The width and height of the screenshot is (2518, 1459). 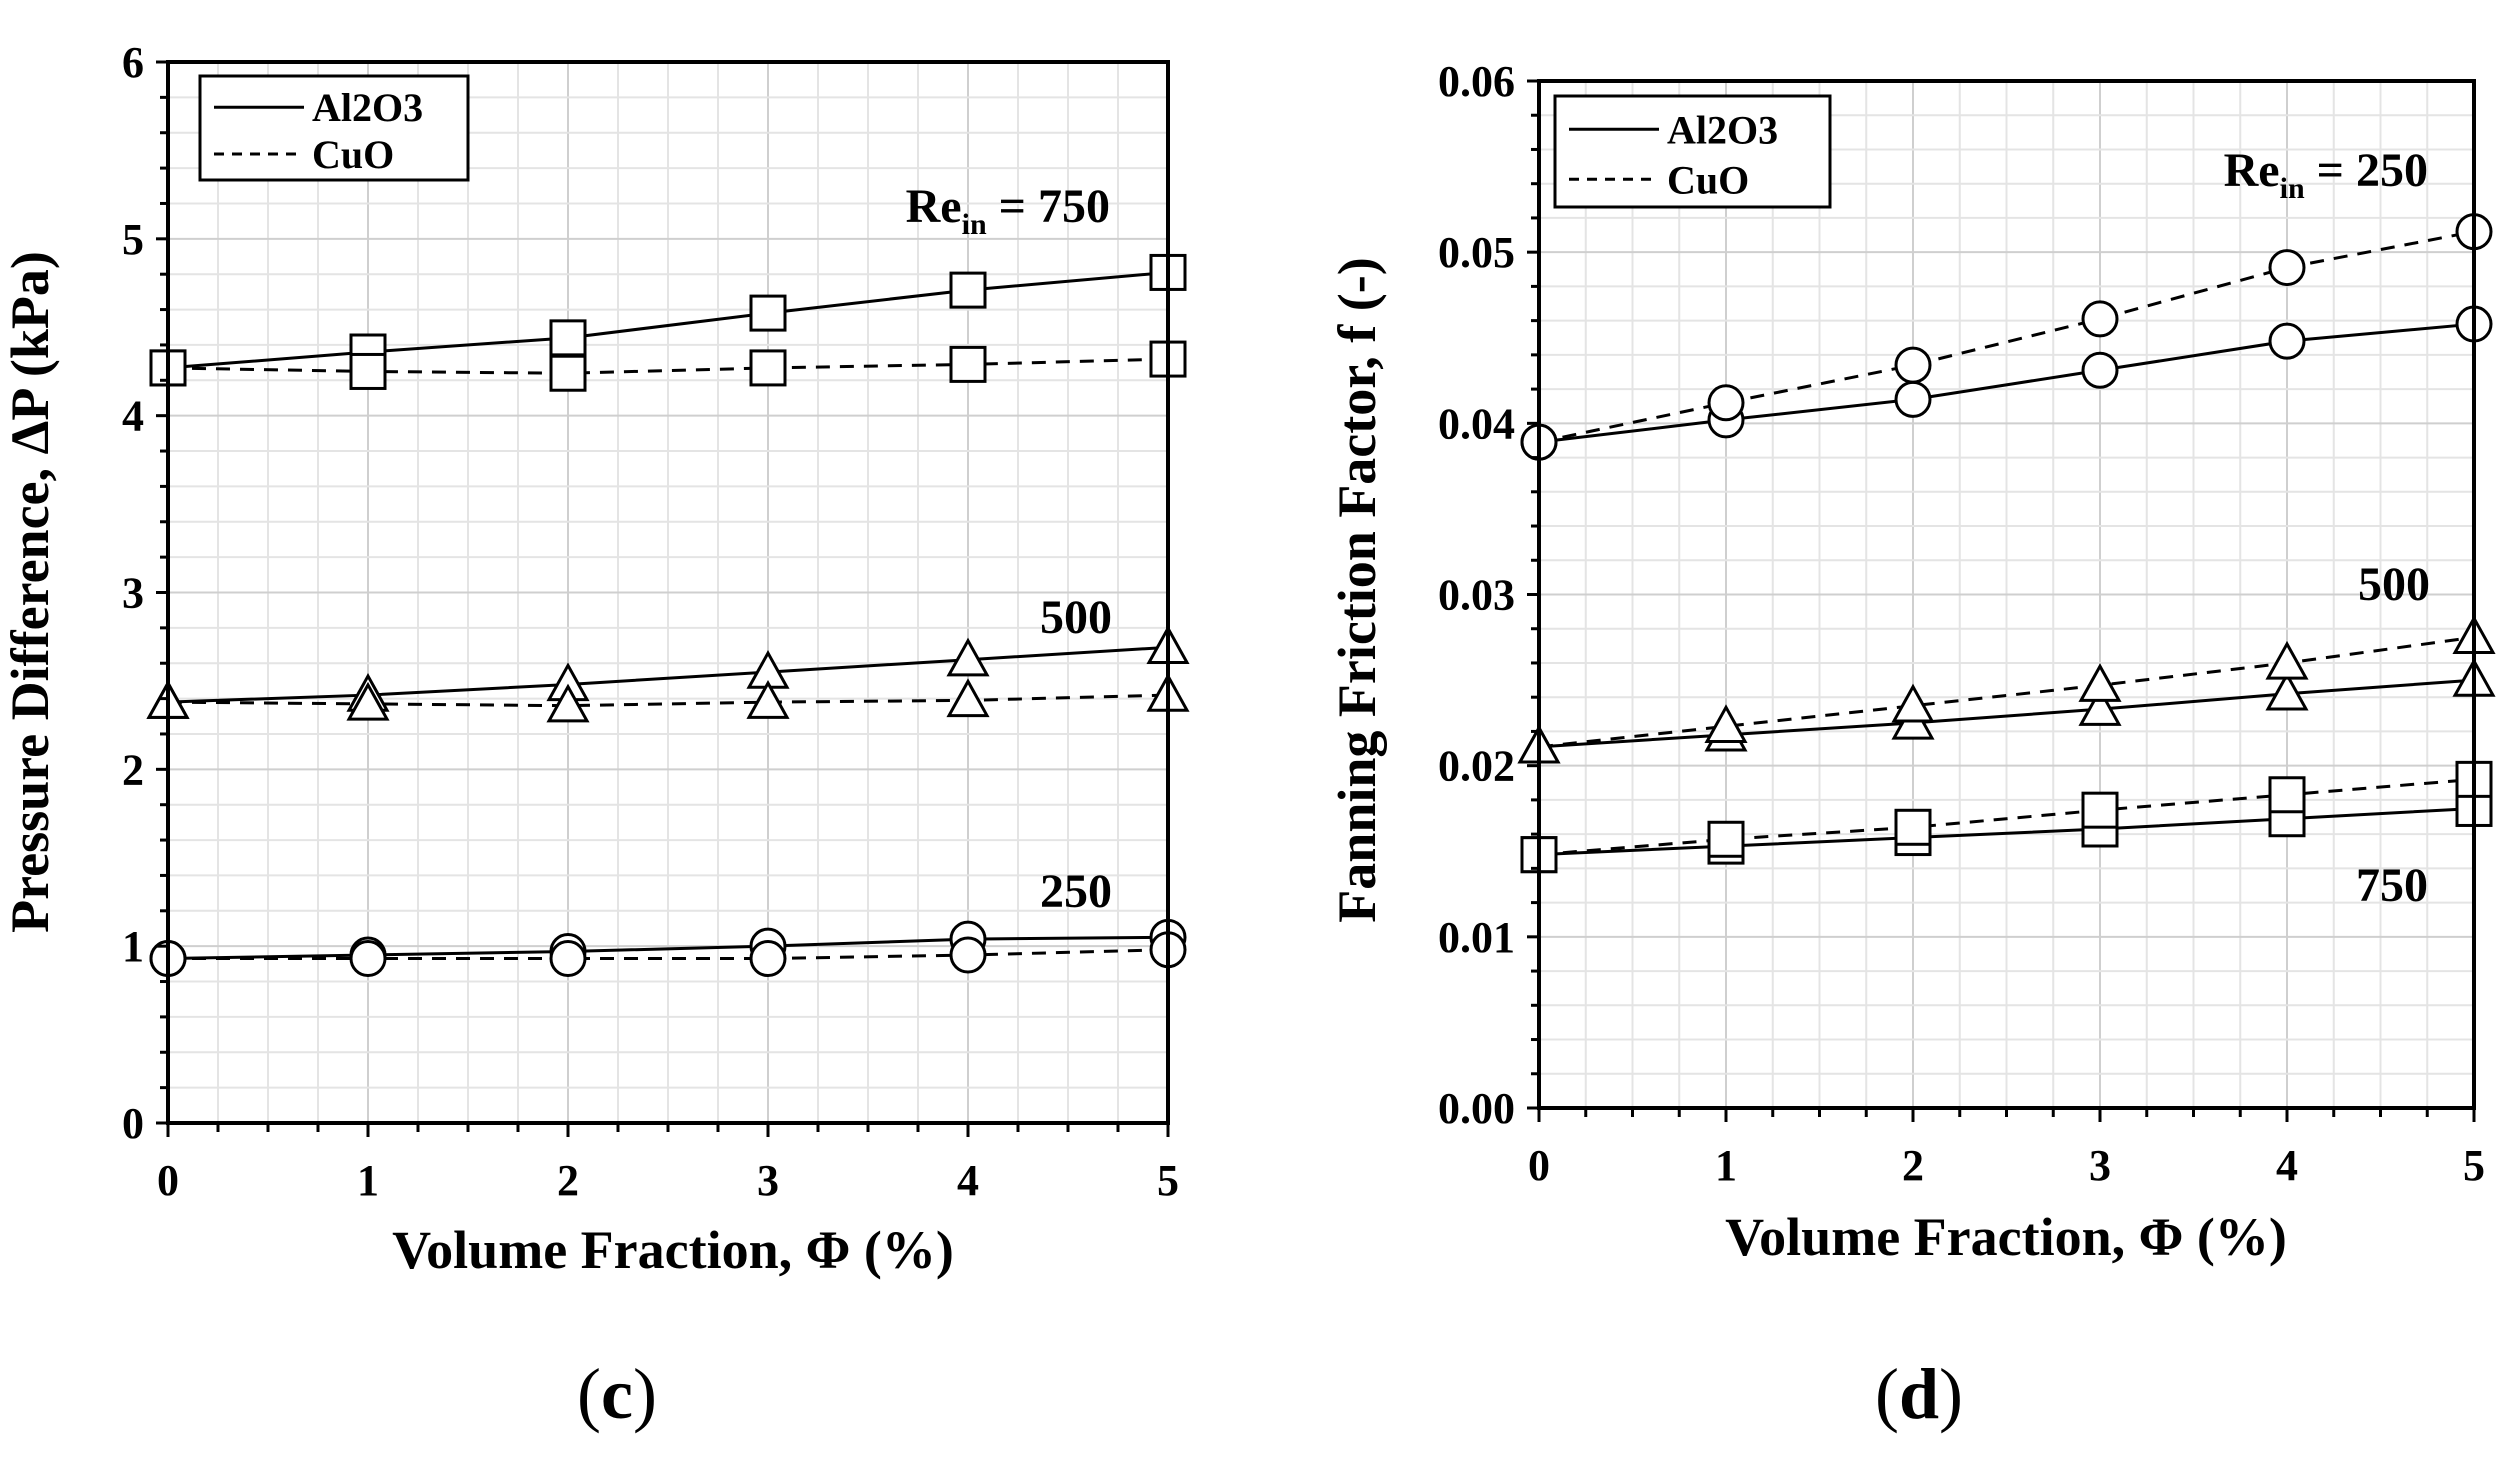 I want to click on y-axis-label: Fanning Friction Factor, f (-), so click(x=1357, y=589).